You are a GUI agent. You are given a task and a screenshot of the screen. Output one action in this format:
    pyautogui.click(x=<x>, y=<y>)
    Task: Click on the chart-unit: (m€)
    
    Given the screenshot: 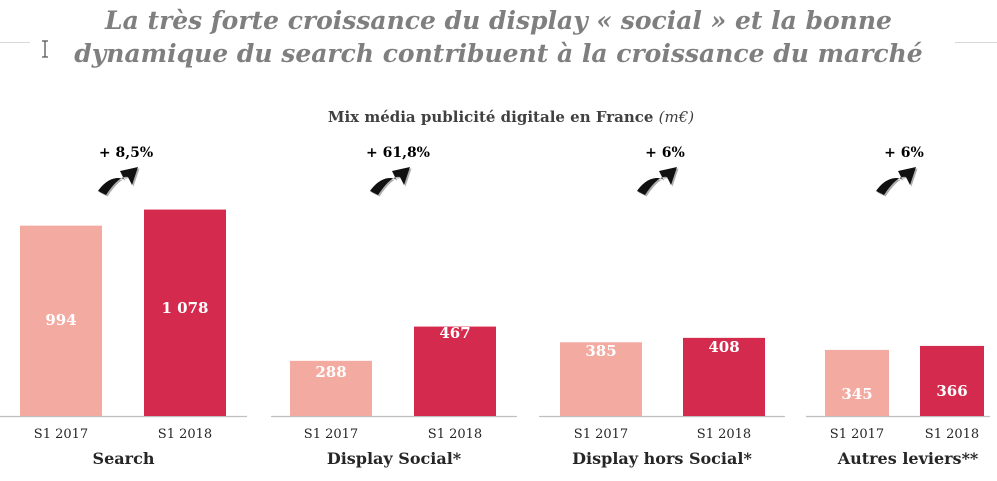 What is the action you would take?
    pyautogui.click(x=676, y=117)
    